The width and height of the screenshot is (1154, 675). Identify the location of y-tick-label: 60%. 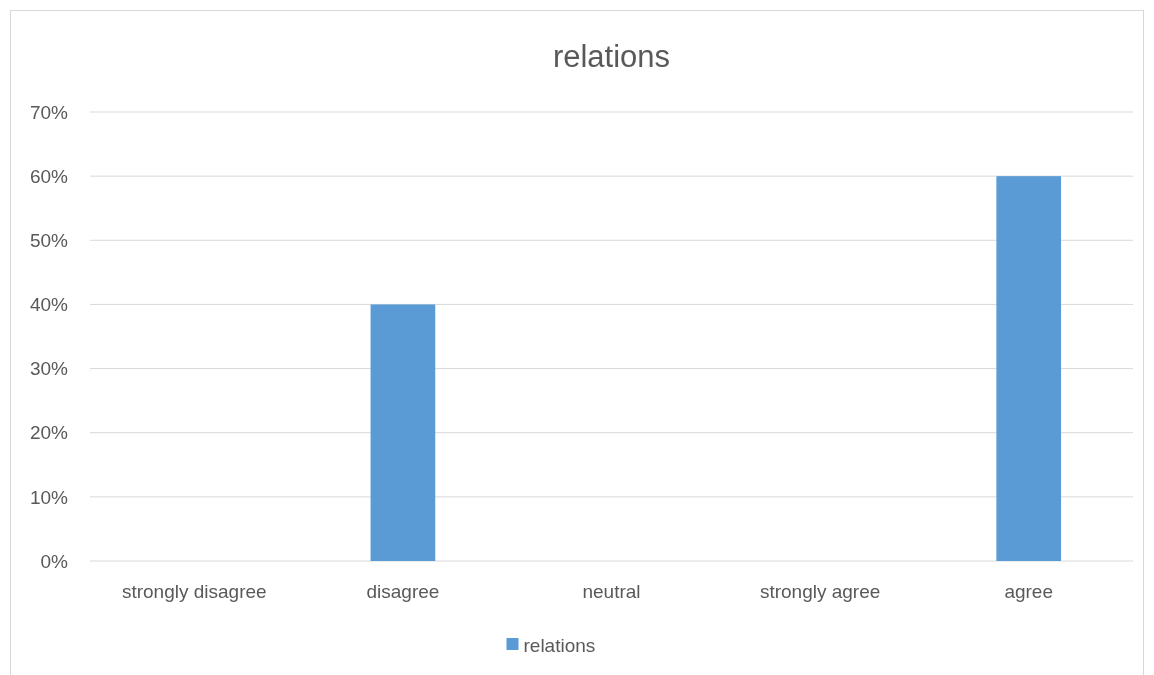
(49, 176).